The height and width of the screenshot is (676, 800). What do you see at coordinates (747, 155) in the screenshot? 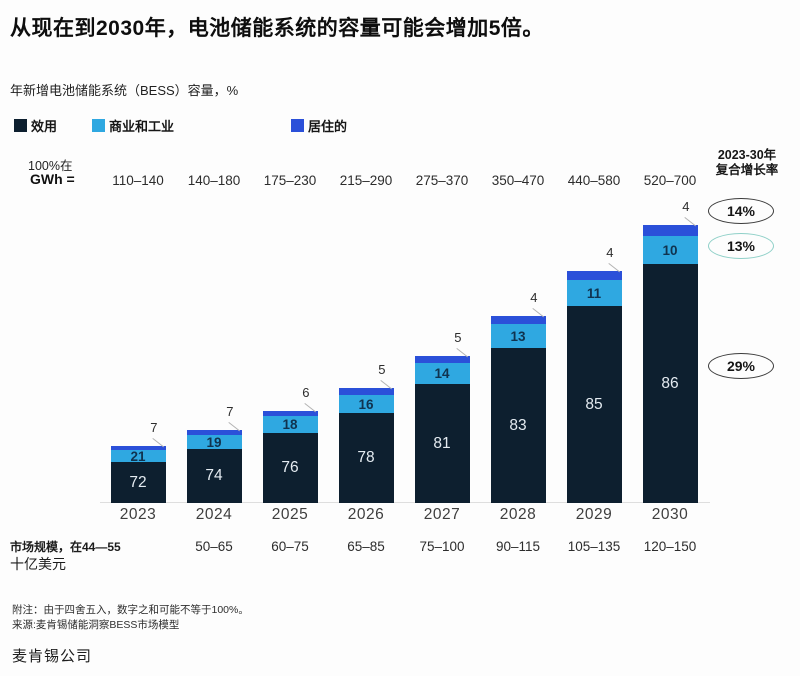
I see `cagr-header-line1: 2023-30年` at bounding box center [747, 155].